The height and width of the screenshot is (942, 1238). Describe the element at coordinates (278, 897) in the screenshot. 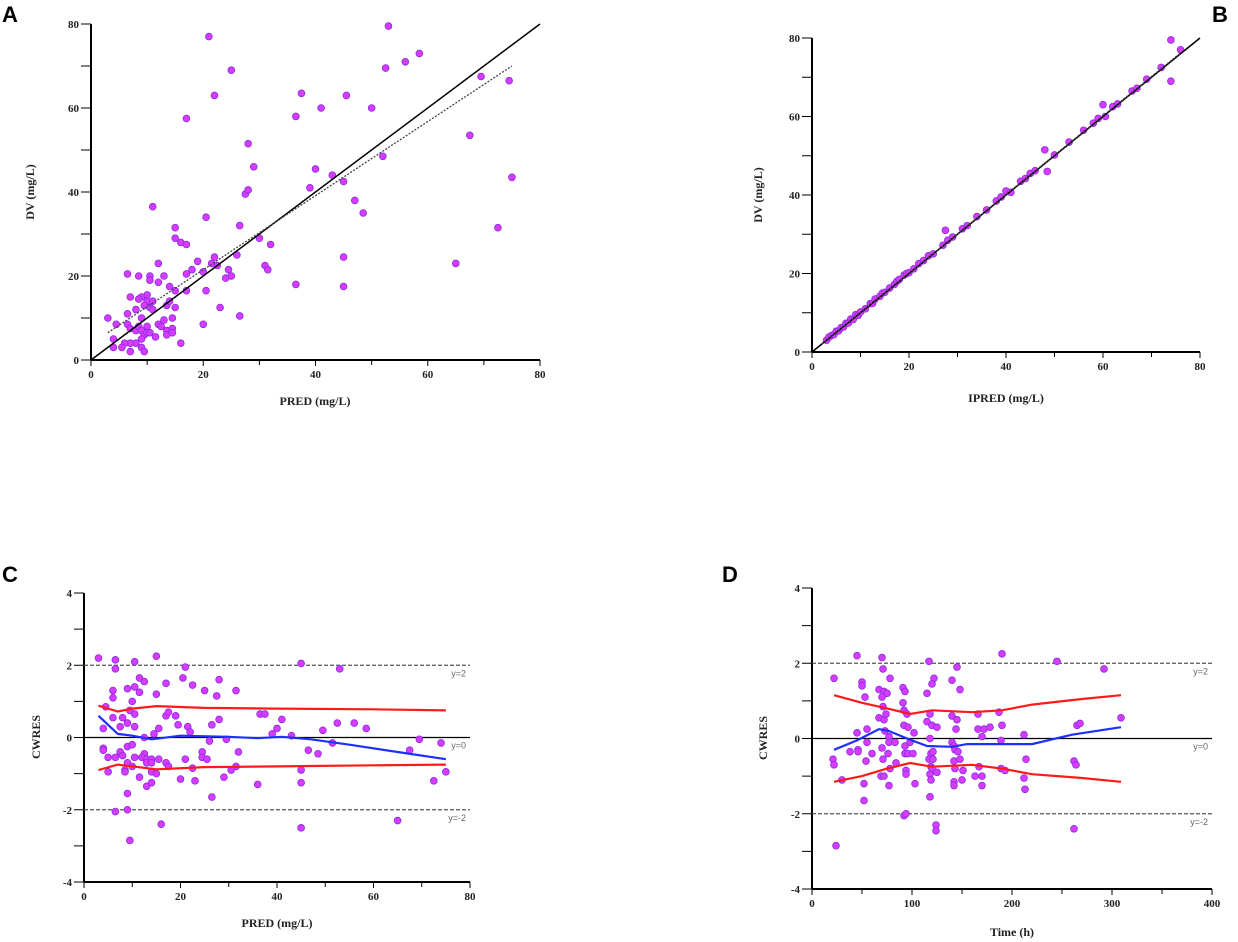

I see `x-tick-label: 40` at that location.